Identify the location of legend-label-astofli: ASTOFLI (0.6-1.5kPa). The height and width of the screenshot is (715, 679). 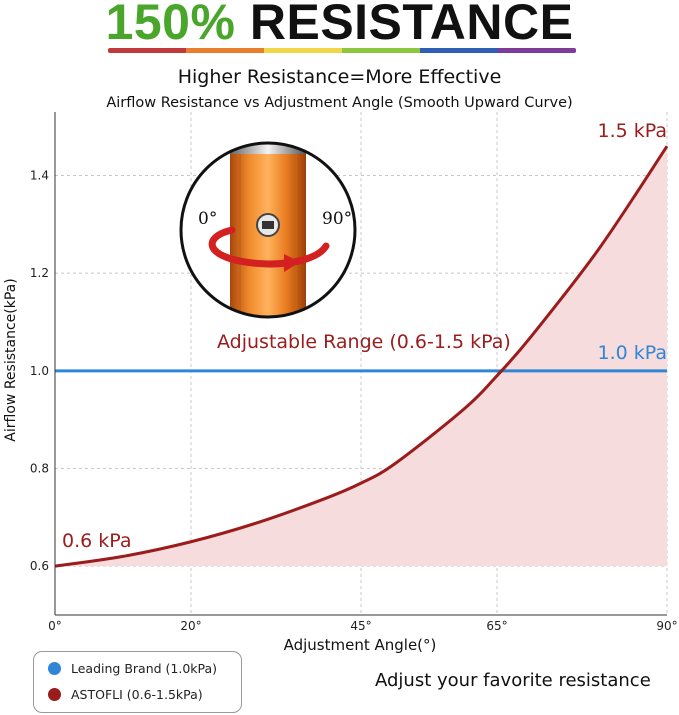
(137, 694).